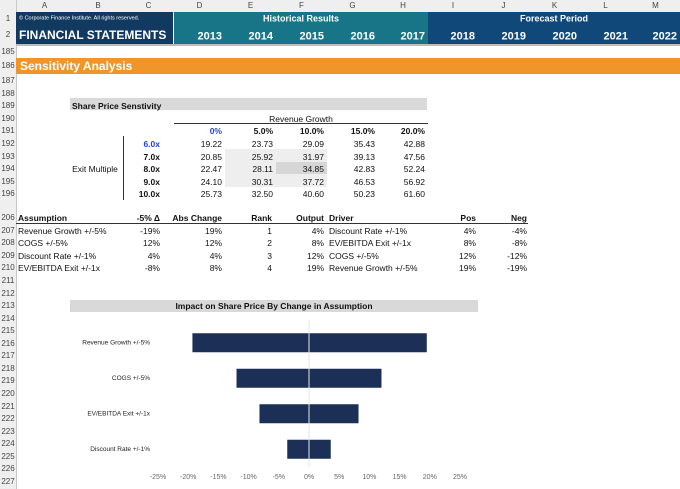 The width and height of the screenshot is (680, 489). Describe the element at coordinates (364, 181) in the screenshot. I see `cell: 46.53` at that location.